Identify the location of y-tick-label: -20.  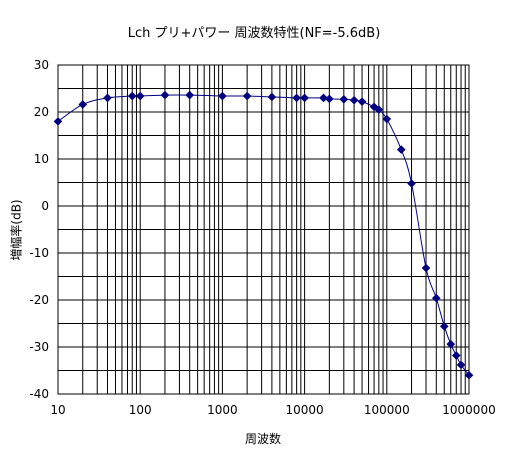
(39, 300).